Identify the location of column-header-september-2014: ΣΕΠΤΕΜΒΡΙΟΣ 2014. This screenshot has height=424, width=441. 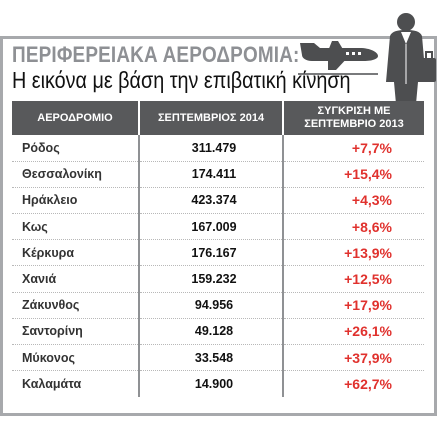
(211, 118).